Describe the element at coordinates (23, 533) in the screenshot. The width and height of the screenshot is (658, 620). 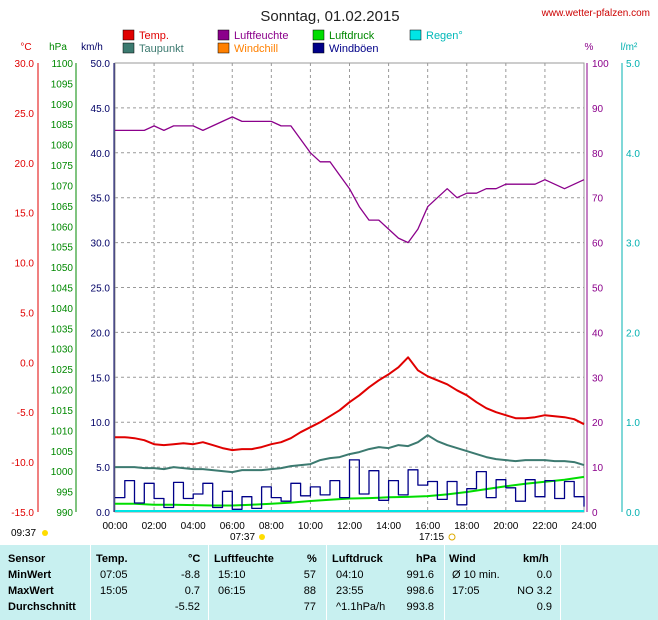
I see `sun-left-label: 09:37` at that location.